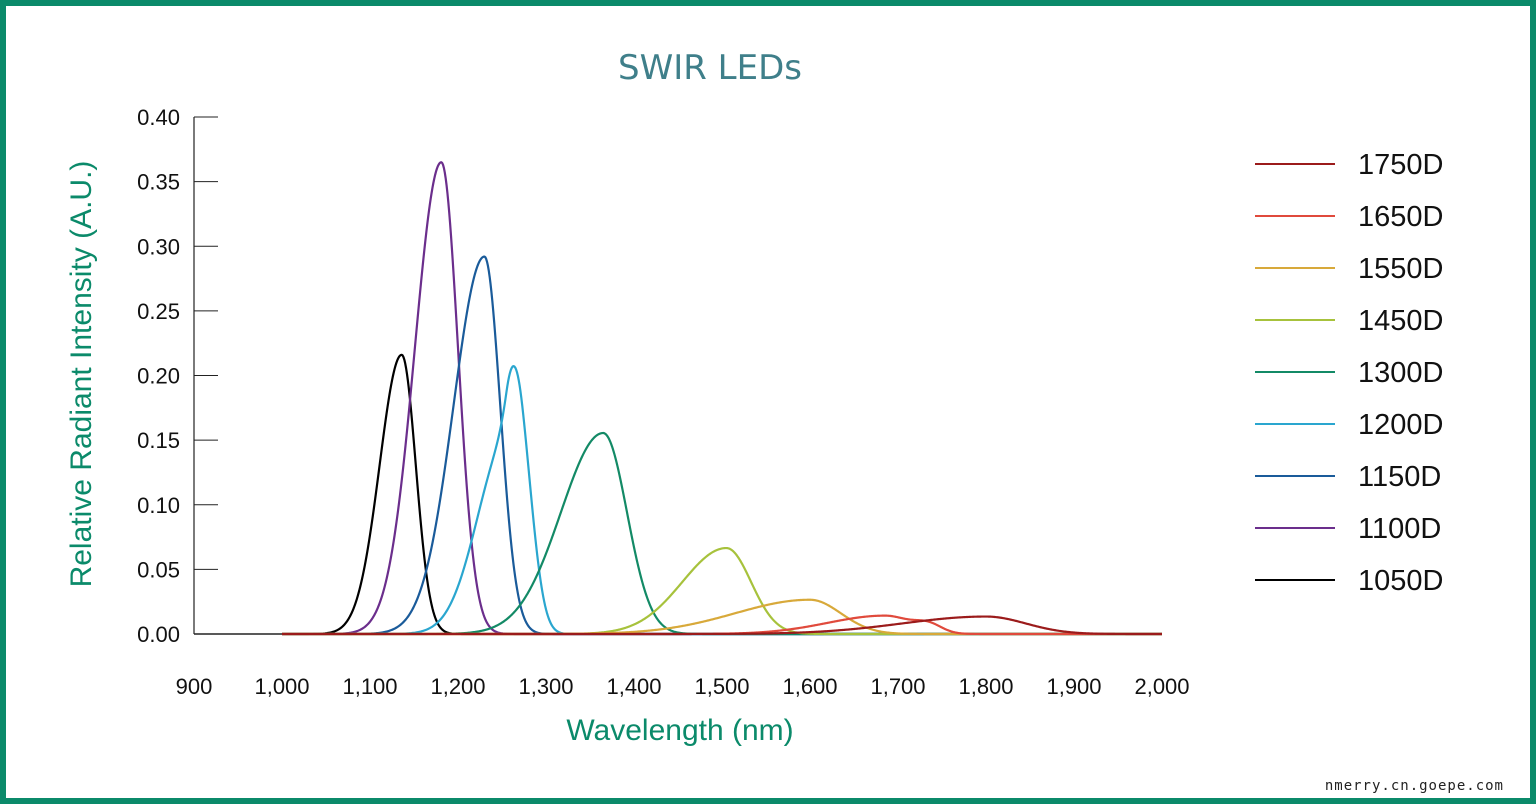 Image resolution: width=1536 pixels, height=804 pixels. I want to click on legend-label-1550D: 1550D, so click(1400, 269).